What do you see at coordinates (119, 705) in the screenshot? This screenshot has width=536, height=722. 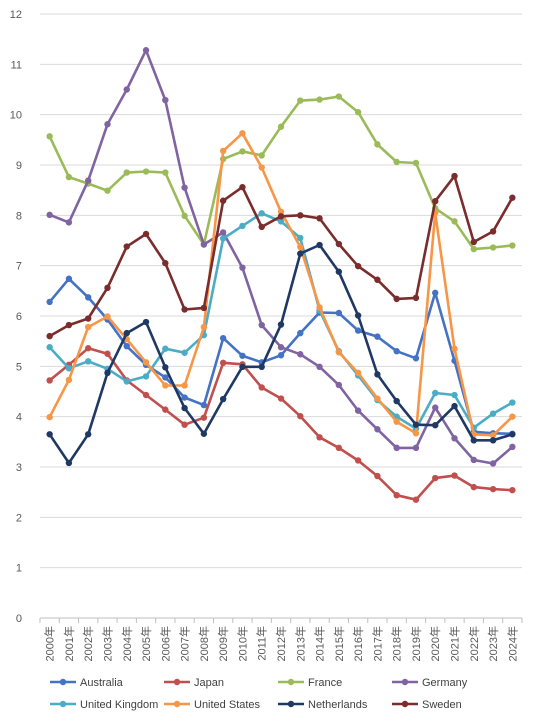 I see `legend-label: United Kingdom` at bounding box center [119, 705].